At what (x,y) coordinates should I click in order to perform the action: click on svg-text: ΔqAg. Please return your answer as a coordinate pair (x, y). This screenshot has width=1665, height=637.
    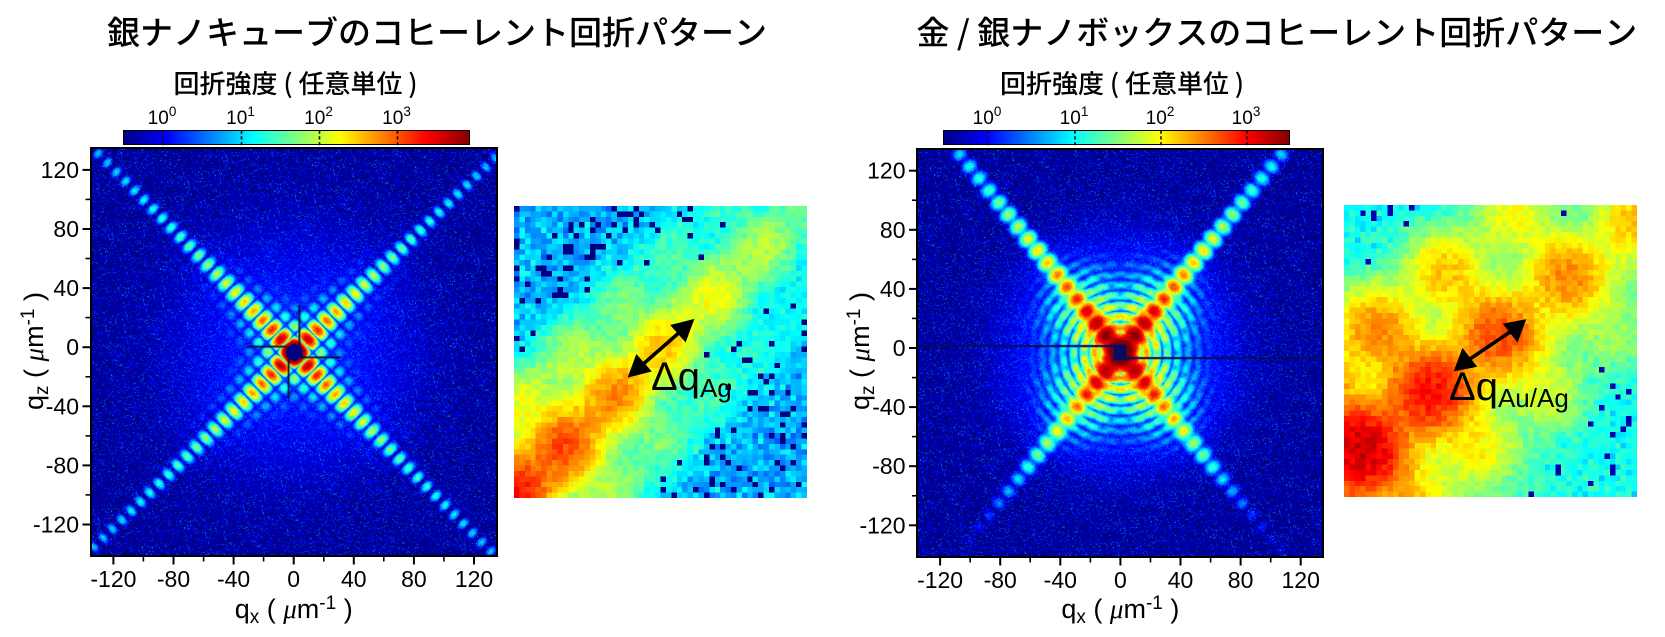
    Looking at the image, I should click on (691, 379).